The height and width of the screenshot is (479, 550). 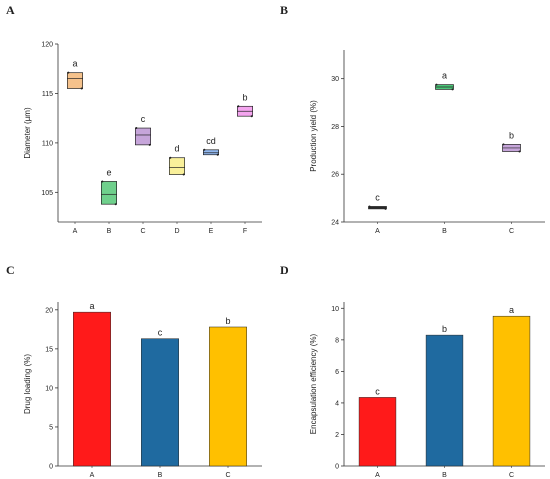 What do you see at coordinates (211, 141) in the screenshot?
I see `significance-letter: cd` at bounding box center [211, 141].